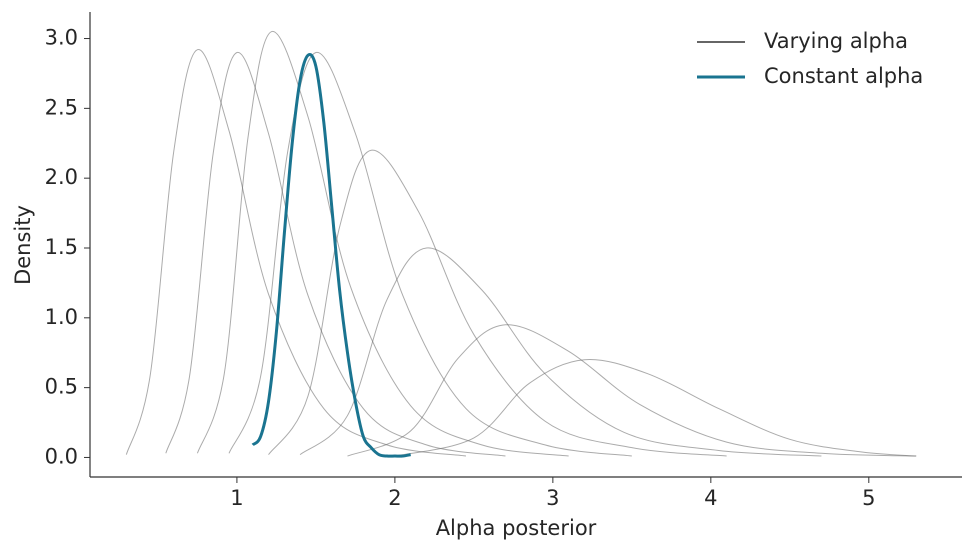 Image resolution: width=973 pixels, height=553 pixels. I want to click on y-tick-label: 2.0, so click(61, 177).